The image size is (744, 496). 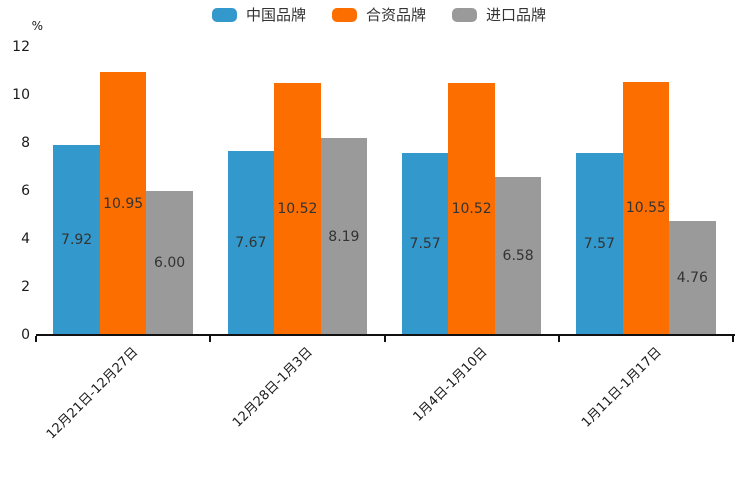 I want to click on bar-imported-brand: 6.00, so click(x=169, y=263).